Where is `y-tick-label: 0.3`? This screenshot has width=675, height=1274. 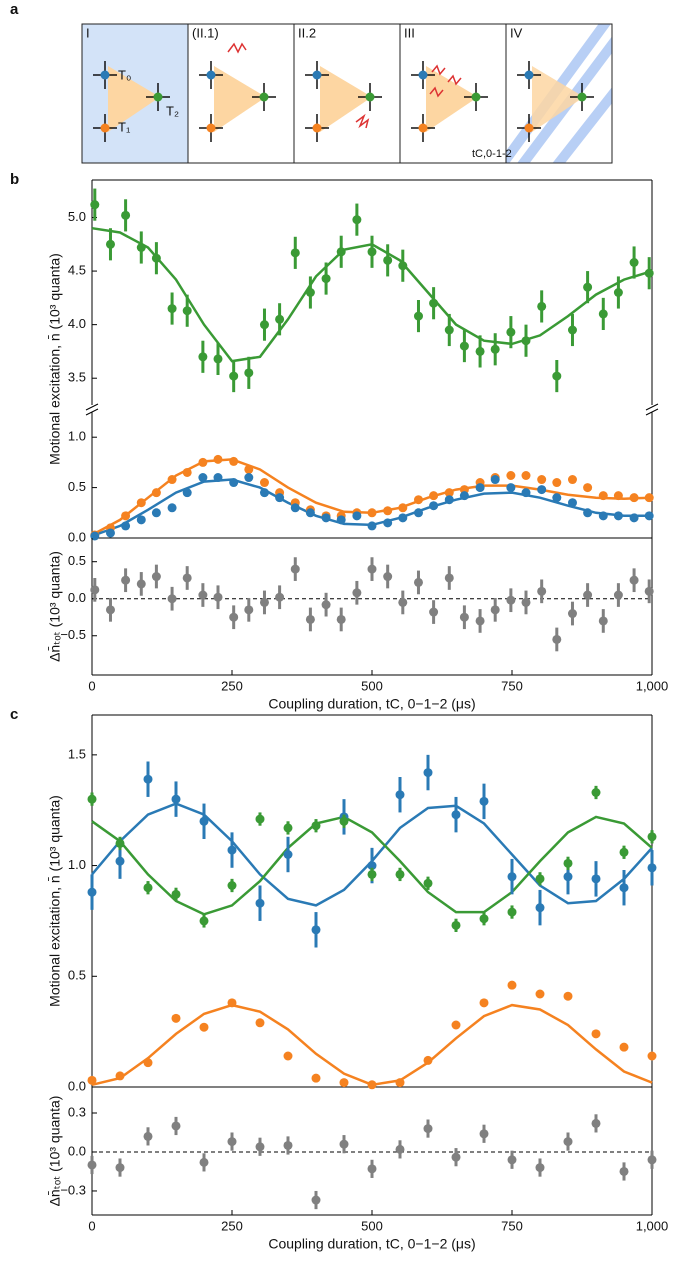
y-tick-label: 0.3 is located at coordinates (77, 1111).